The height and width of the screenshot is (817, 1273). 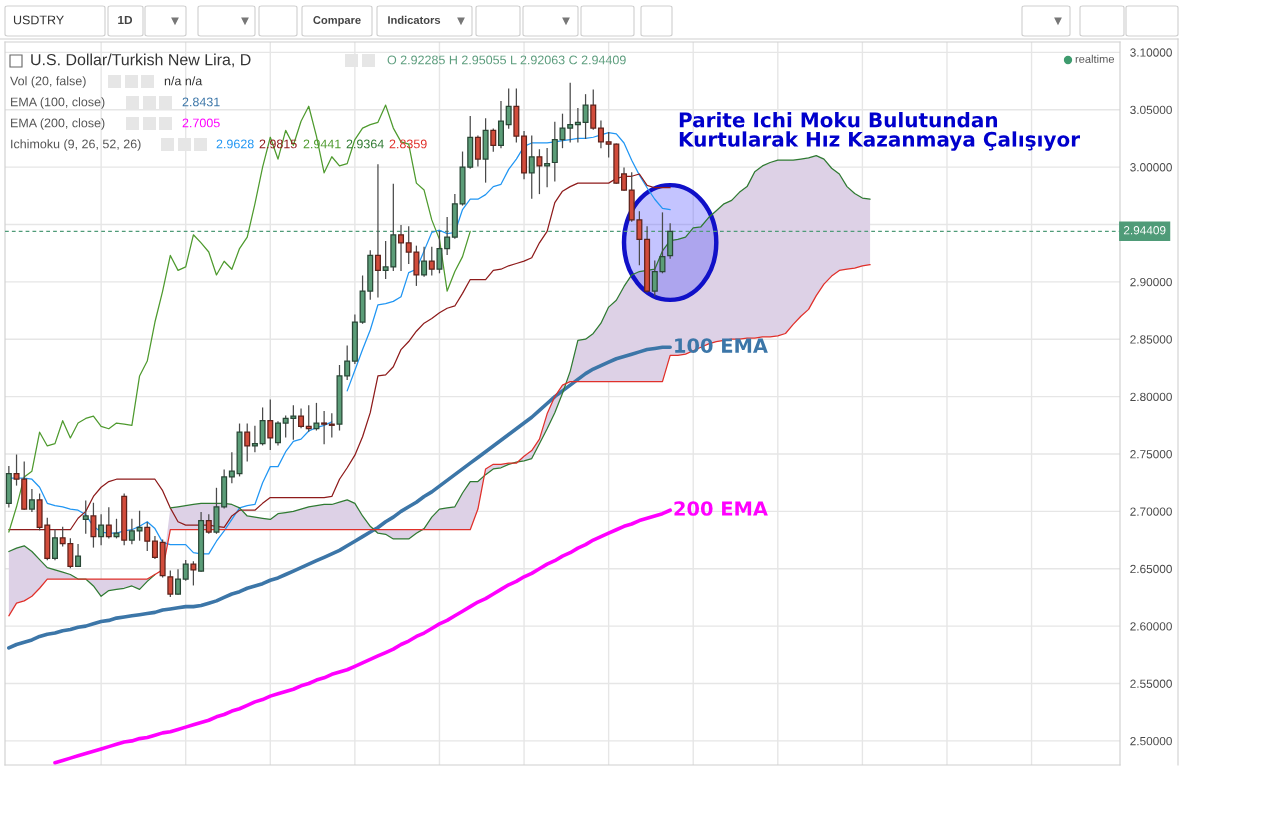 I want to click on ref-line-label: 2.94409, so click(x=1144, y=230).